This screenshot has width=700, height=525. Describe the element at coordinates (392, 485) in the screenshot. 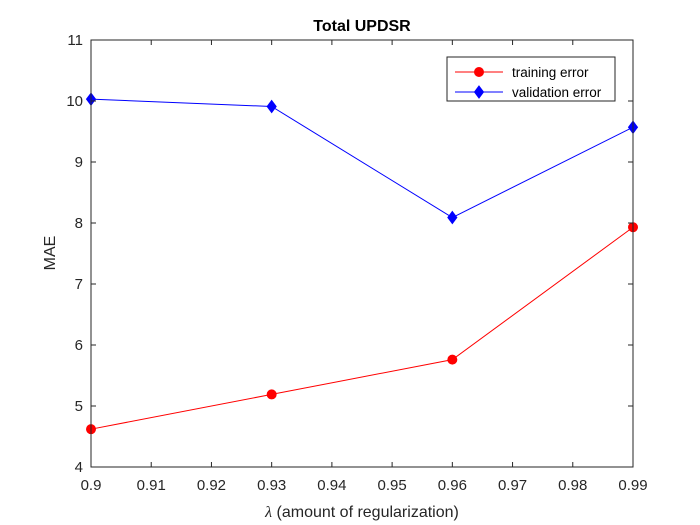

I see `x-tick-label: 0.95` at that location.